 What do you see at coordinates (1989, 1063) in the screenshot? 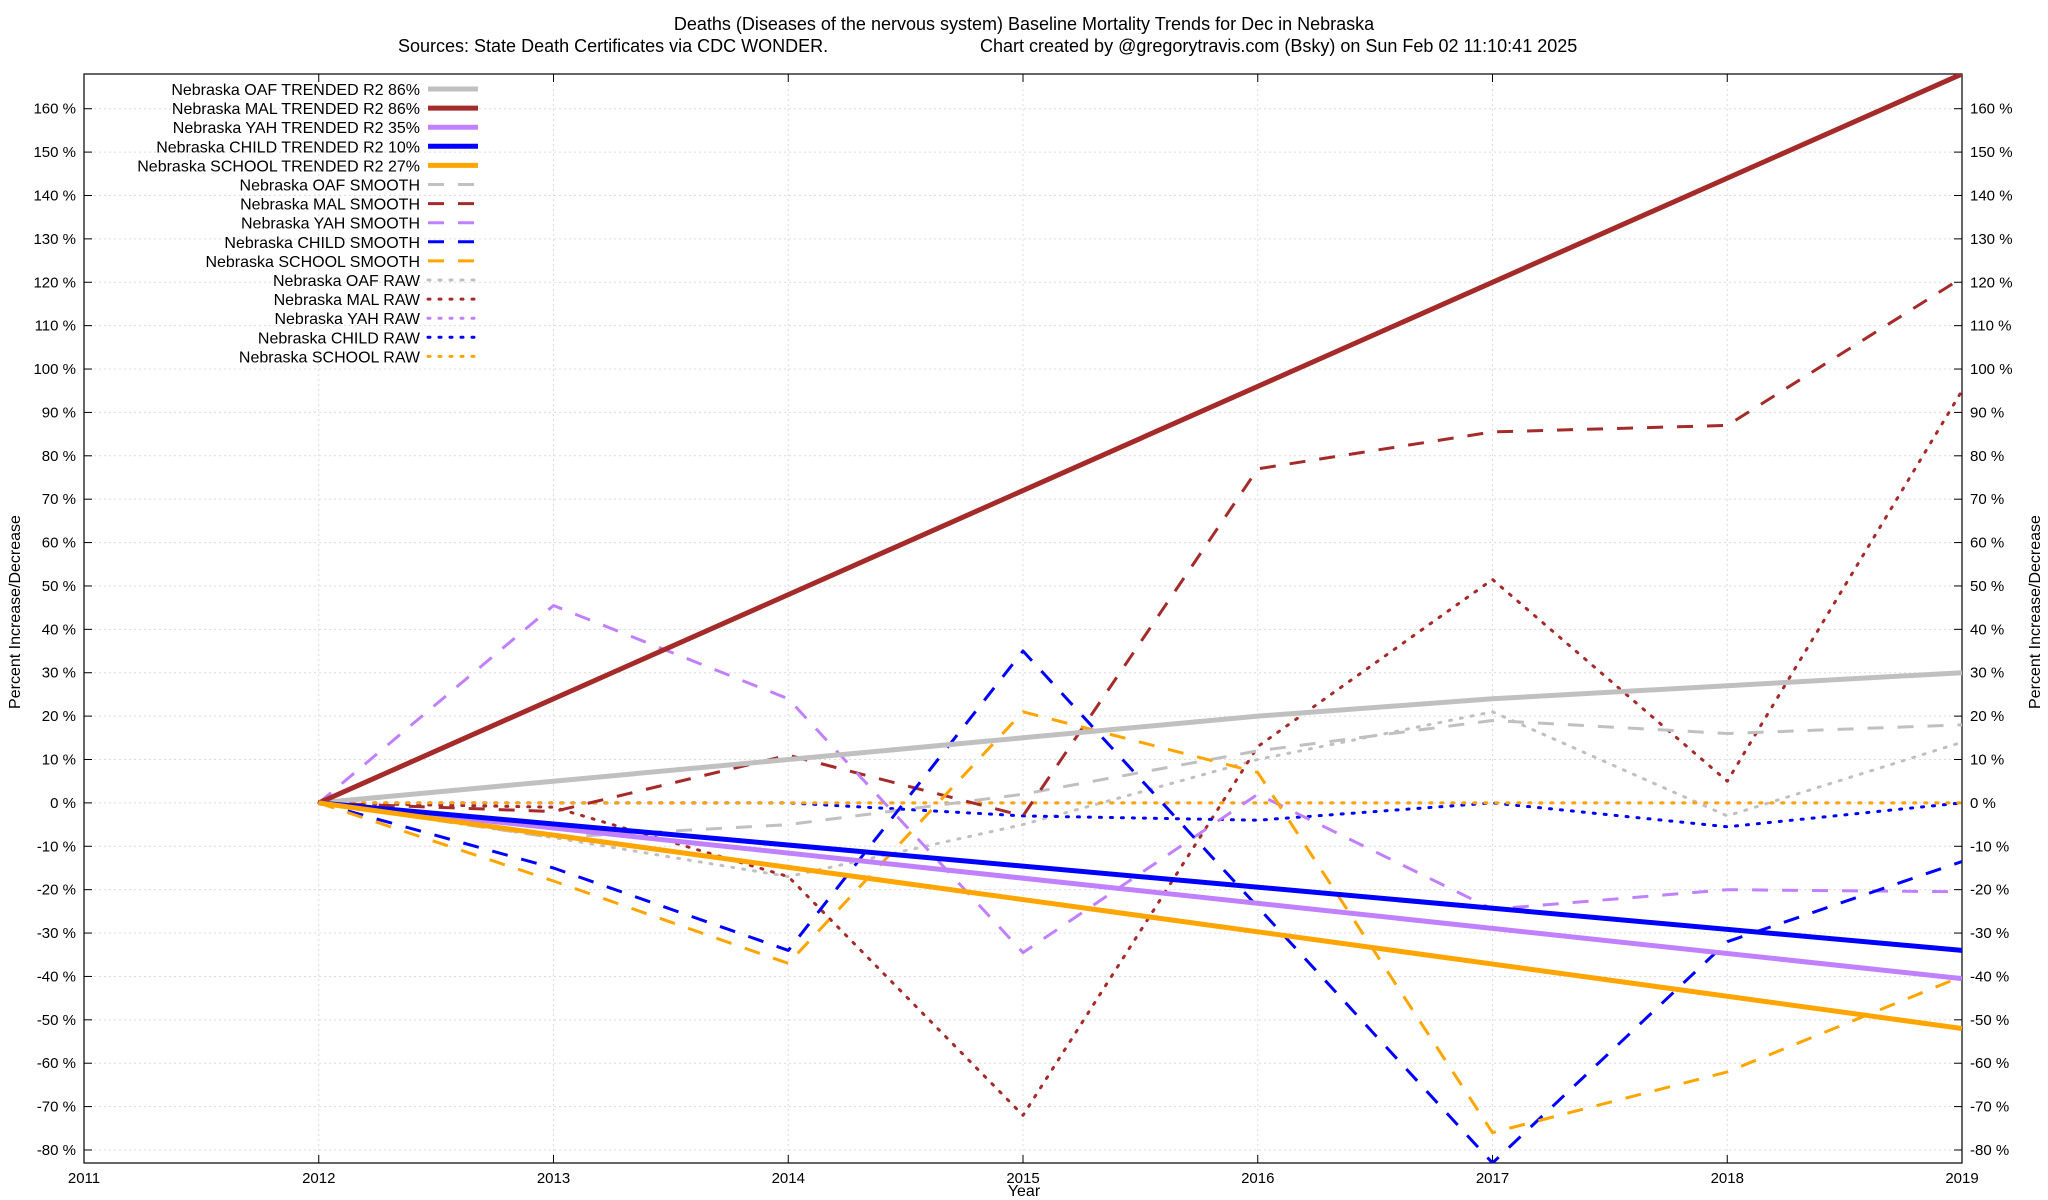
I see `y-tick-label-right: -60 %` at bounding box center [1989, 1063].